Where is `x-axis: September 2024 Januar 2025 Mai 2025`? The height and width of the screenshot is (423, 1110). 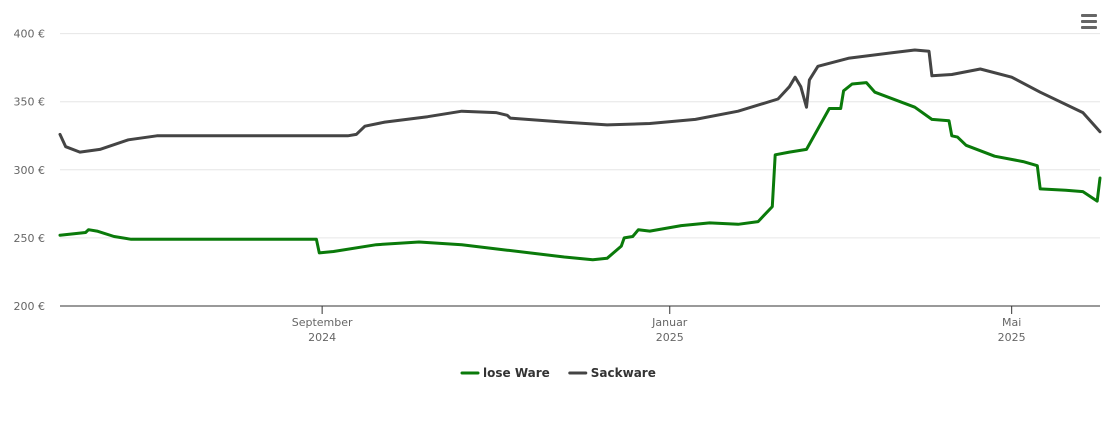
x-axis: September 2024 Januar 2025 Mai 2025 is located at coordinates (580, 324).